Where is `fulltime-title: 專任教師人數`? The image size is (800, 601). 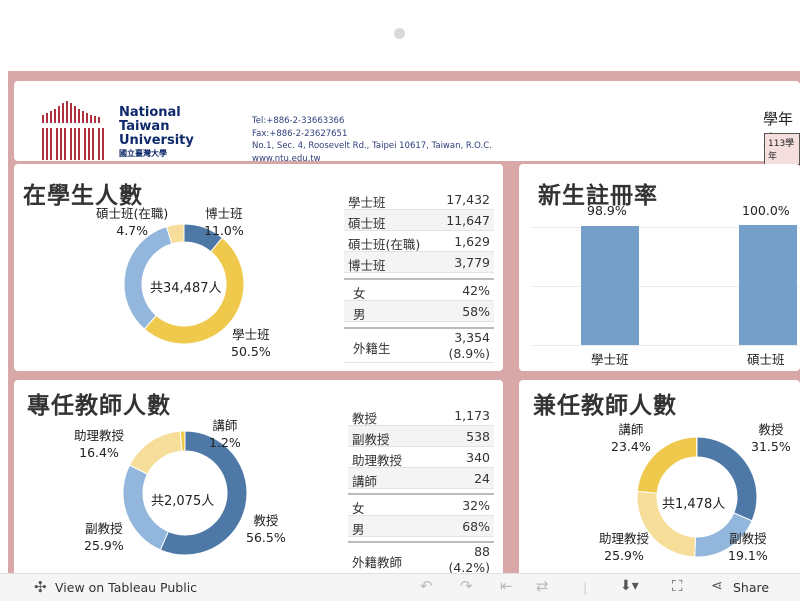 fulltime-title: 專任教師人數 is located at coordinates (99, 406).